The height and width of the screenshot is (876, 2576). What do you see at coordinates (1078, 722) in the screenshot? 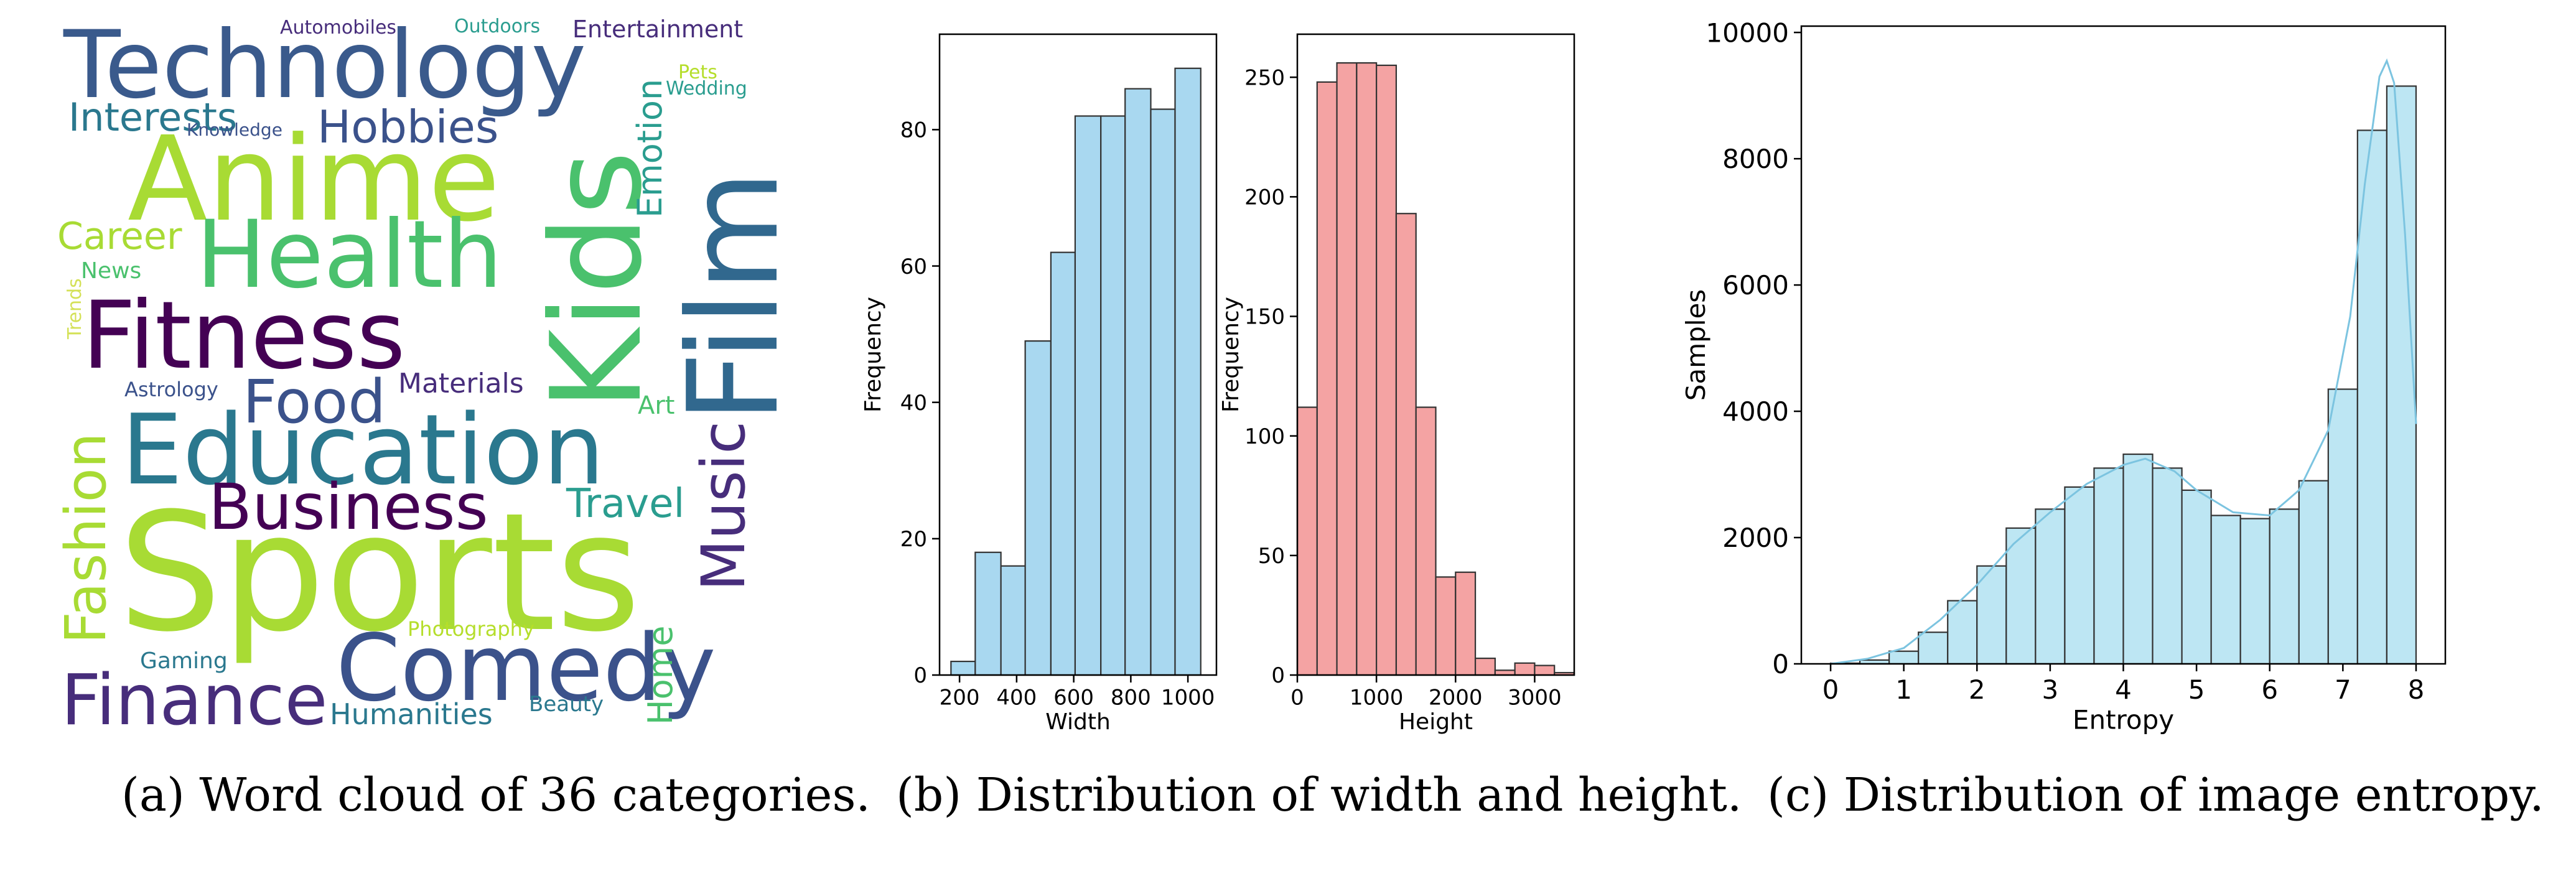
I see `width-xlabel: Width` at bounding box center [1078, 722].